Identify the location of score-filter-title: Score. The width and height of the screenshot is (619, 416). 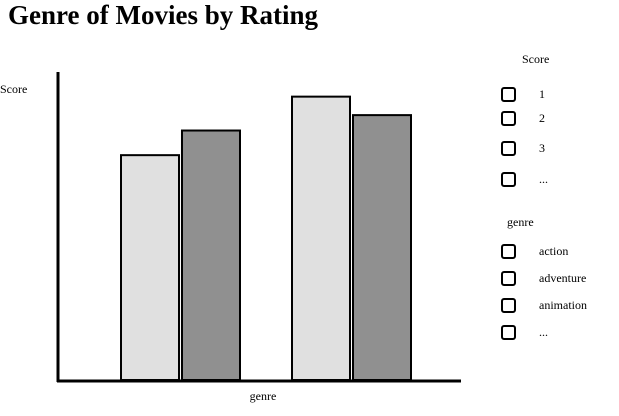
(536, 59).